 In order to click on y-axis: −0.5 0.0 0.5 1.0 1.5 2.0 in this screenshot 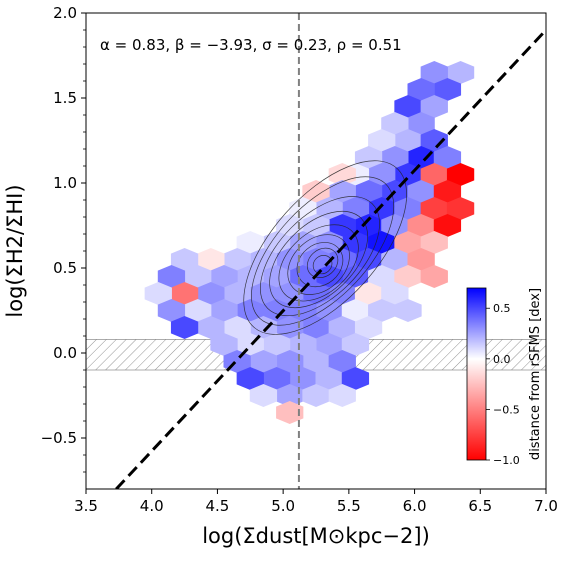, I will do `click(63, 238)`.